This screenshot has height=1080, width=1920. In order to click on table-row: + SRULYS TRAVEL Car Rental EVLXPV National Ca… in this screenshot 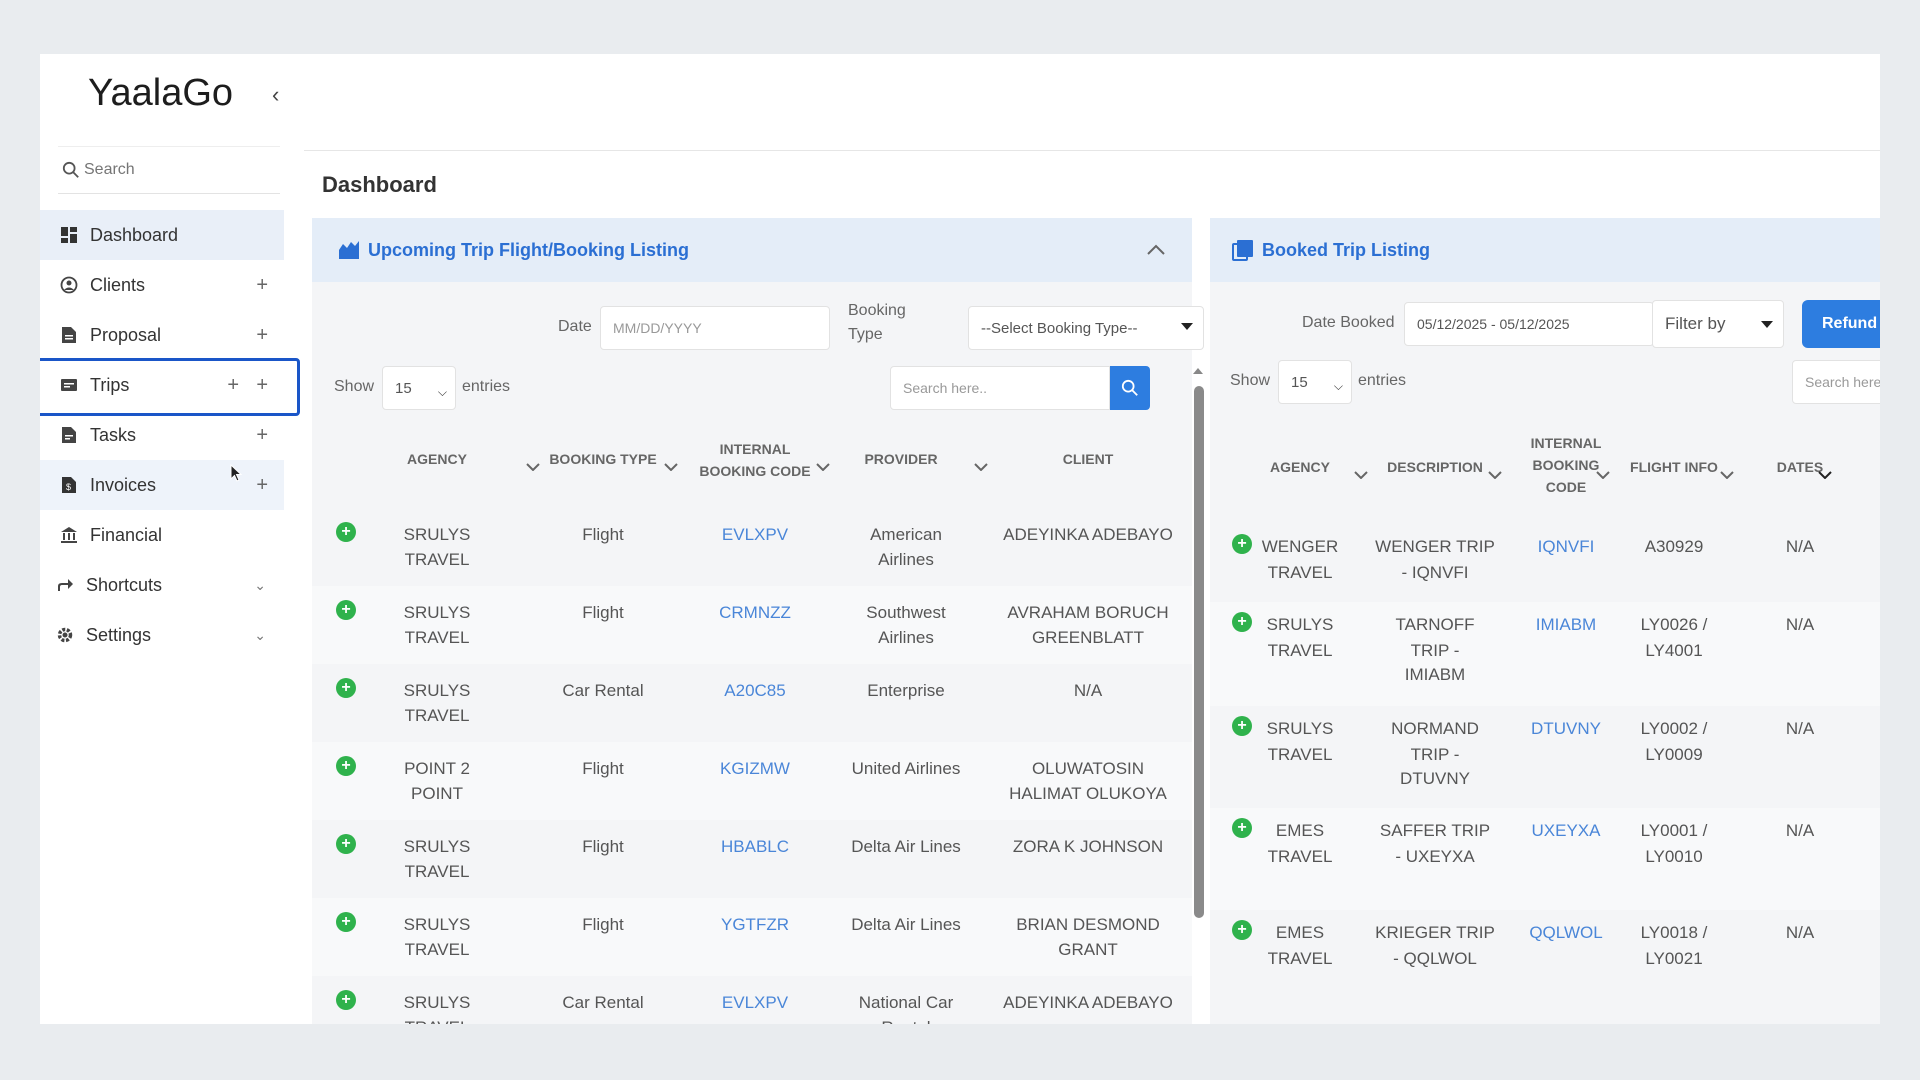, I will do `click(752, 1000)`.